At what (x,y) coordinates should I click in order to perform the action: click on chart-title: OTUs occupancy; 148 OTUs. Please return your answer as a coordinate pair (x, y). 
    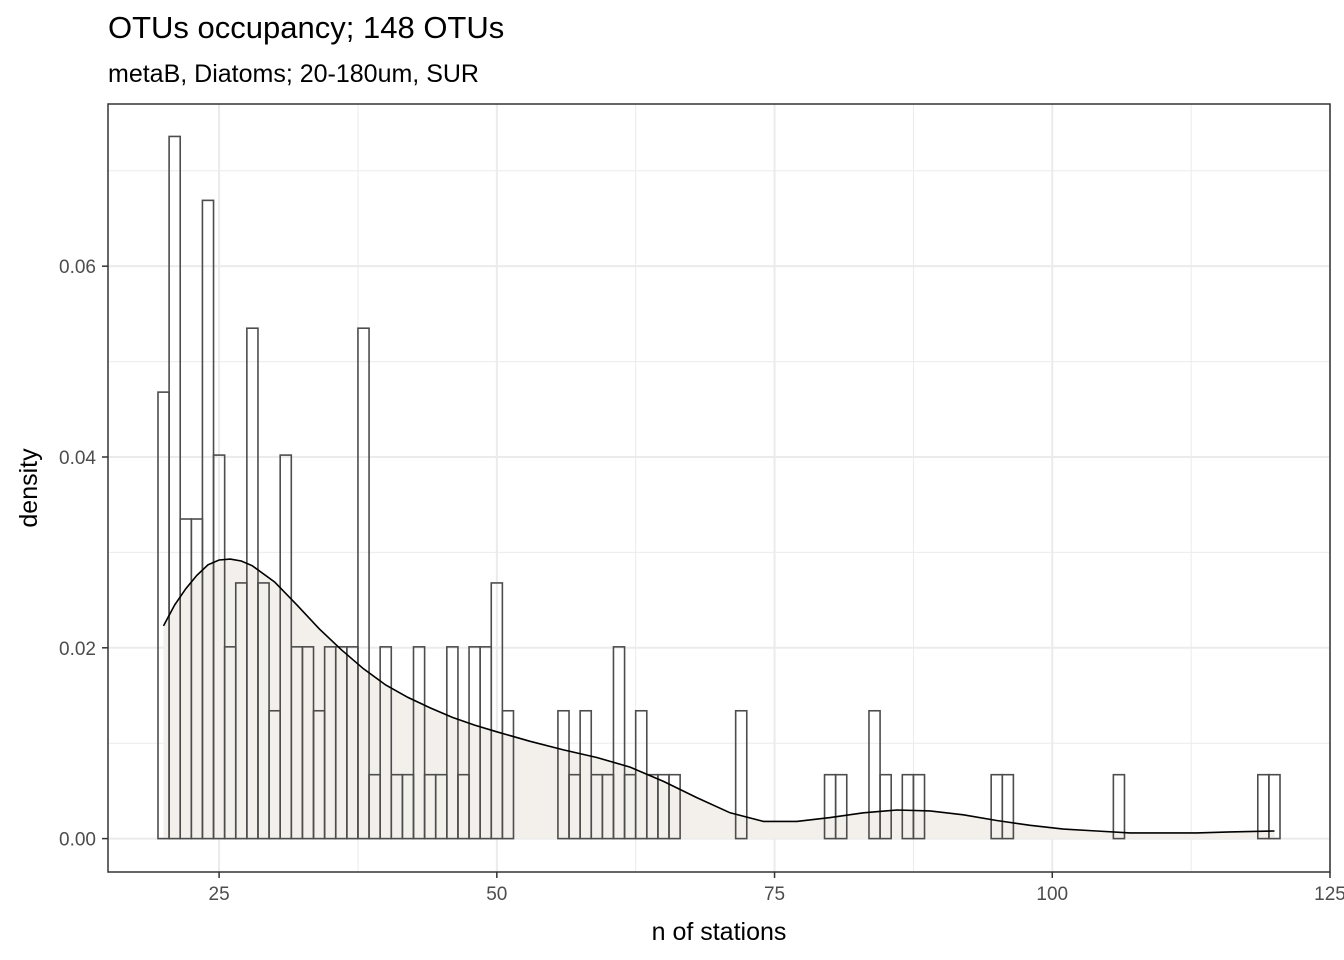
    Looking at the image, I should click on (306, 27).